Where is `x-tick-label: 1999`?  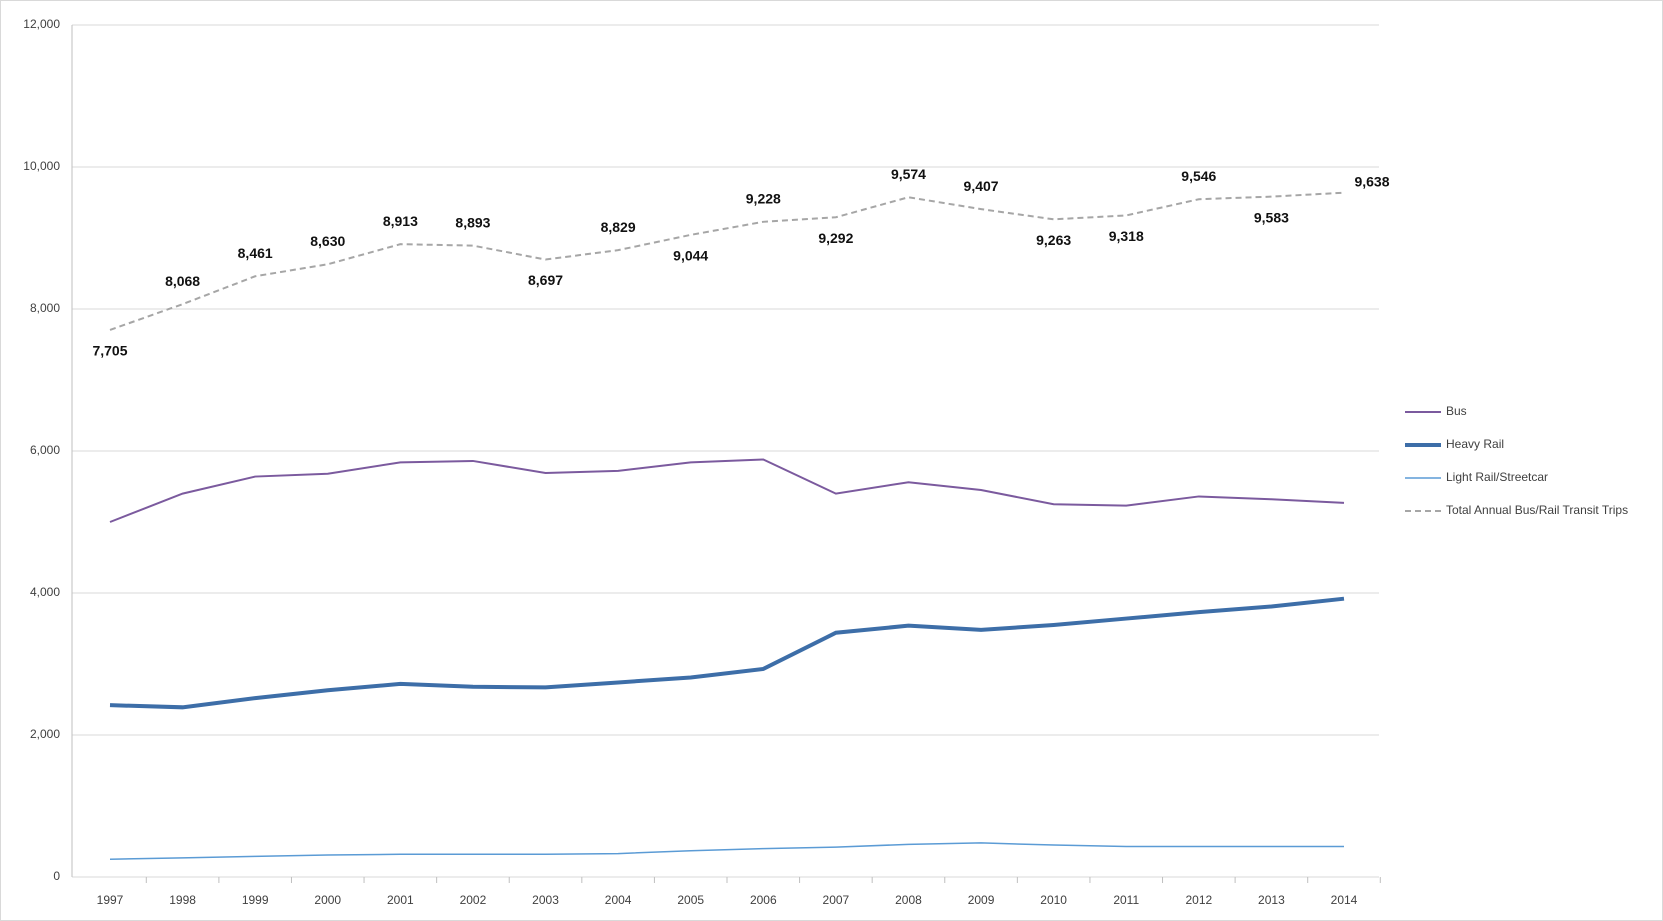 x-tick-label: 1999 is located at coordinates (255, 900).